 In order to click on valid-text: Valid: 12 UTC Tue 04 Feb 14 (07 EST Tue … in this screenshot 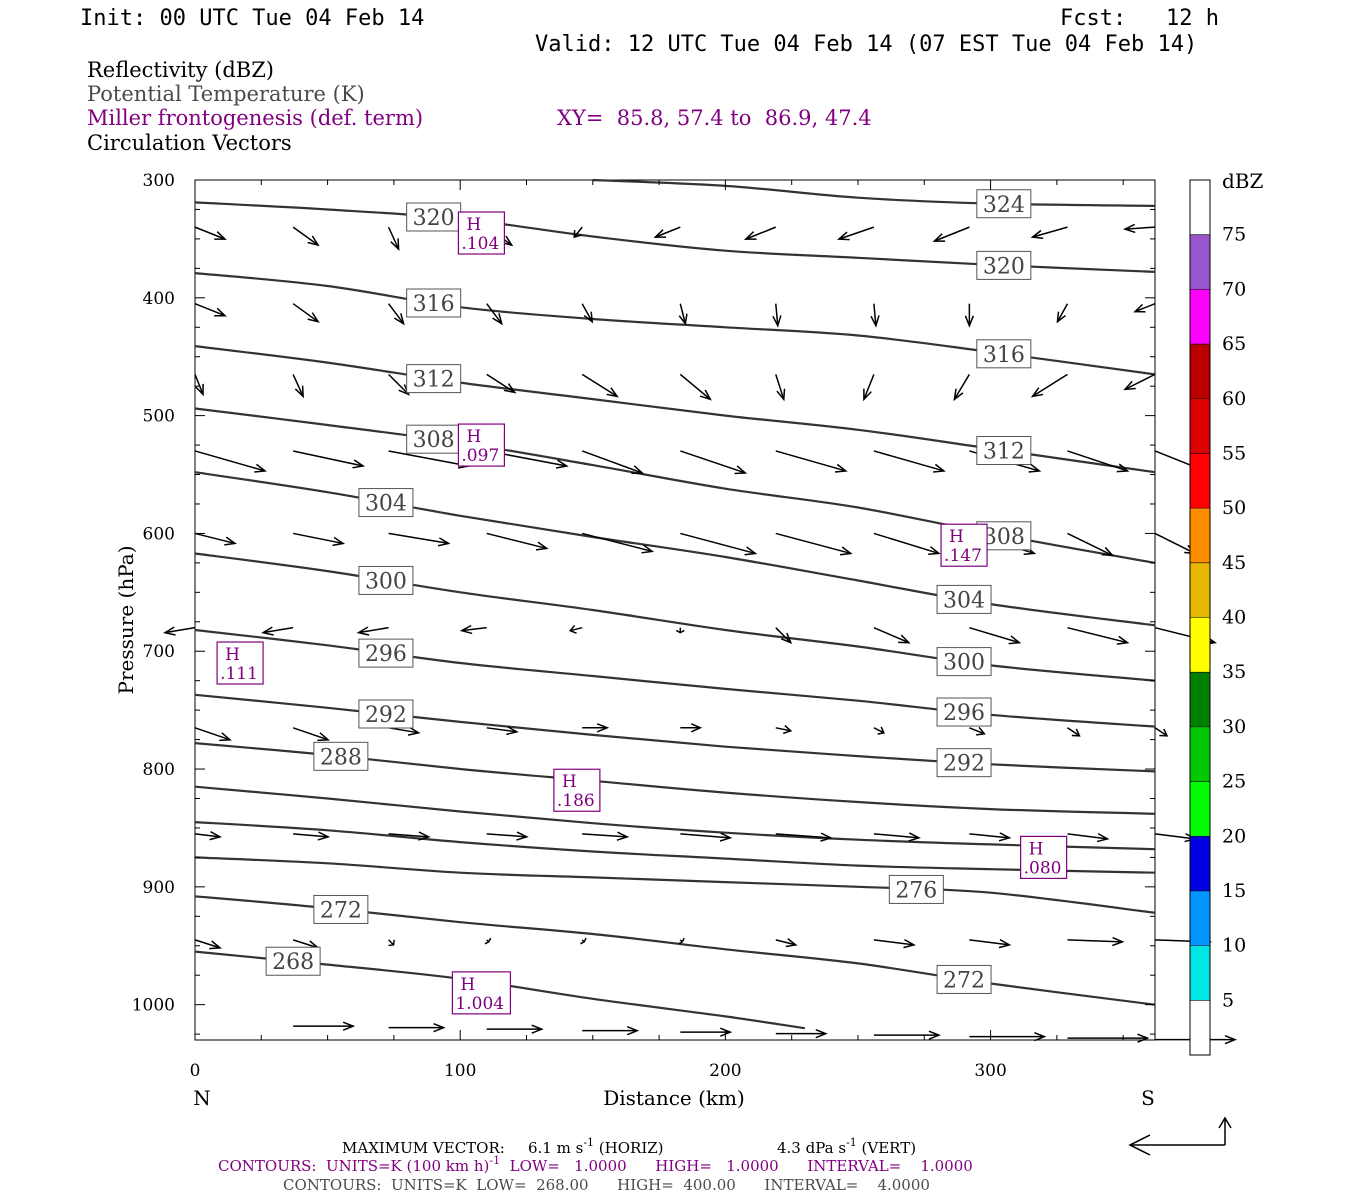, I will do `click(866, 44)`.